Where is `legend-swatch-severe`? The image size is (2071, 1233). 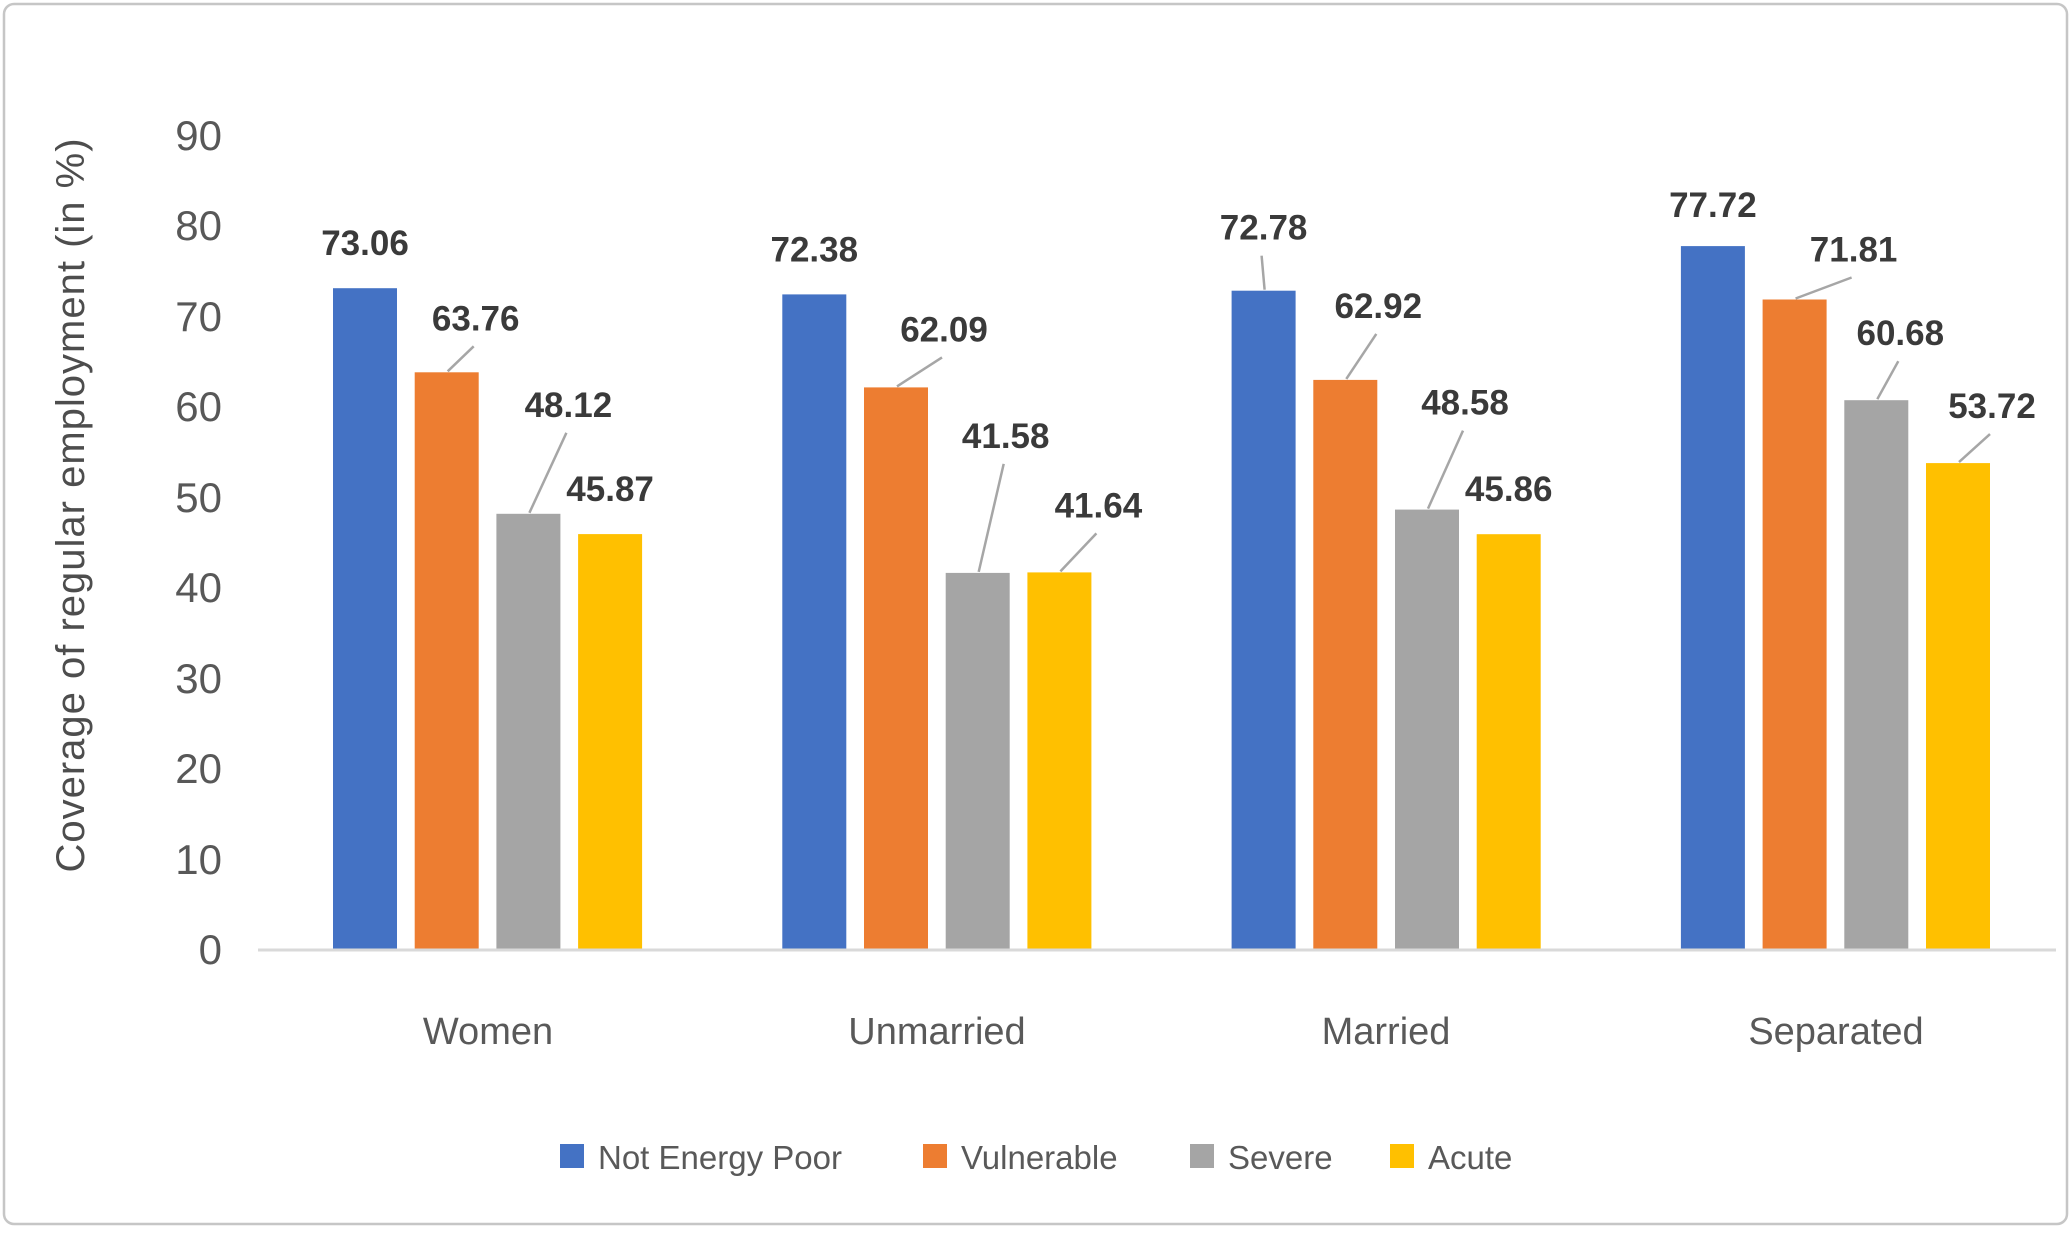 legend-swatch-severe is located at coordinates (1202, 1156).